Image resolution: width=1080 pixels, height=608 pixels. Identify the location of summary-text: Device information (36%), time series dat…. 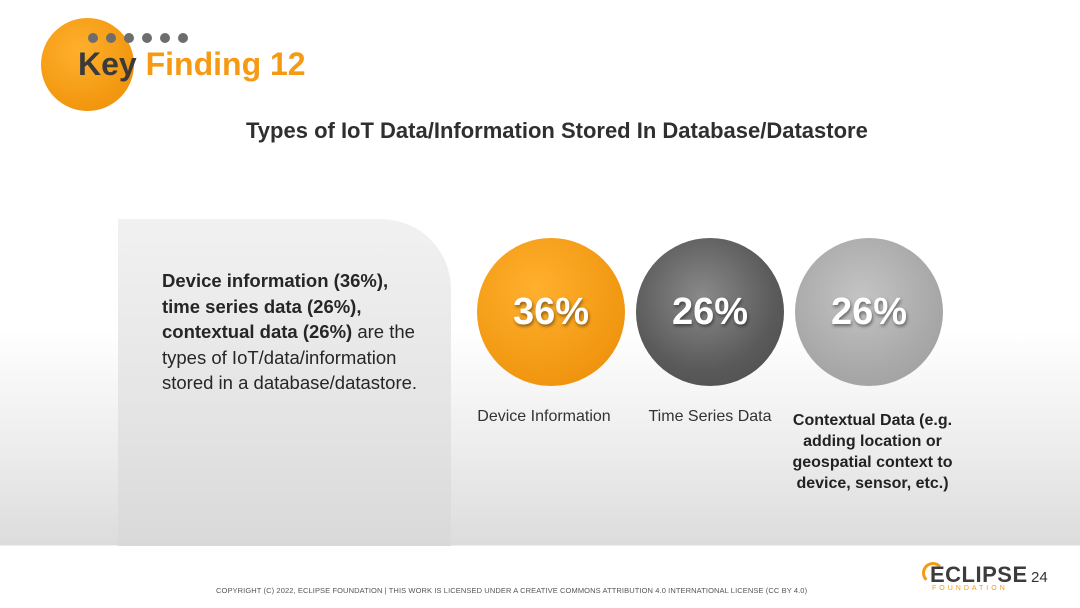
(307, 332).